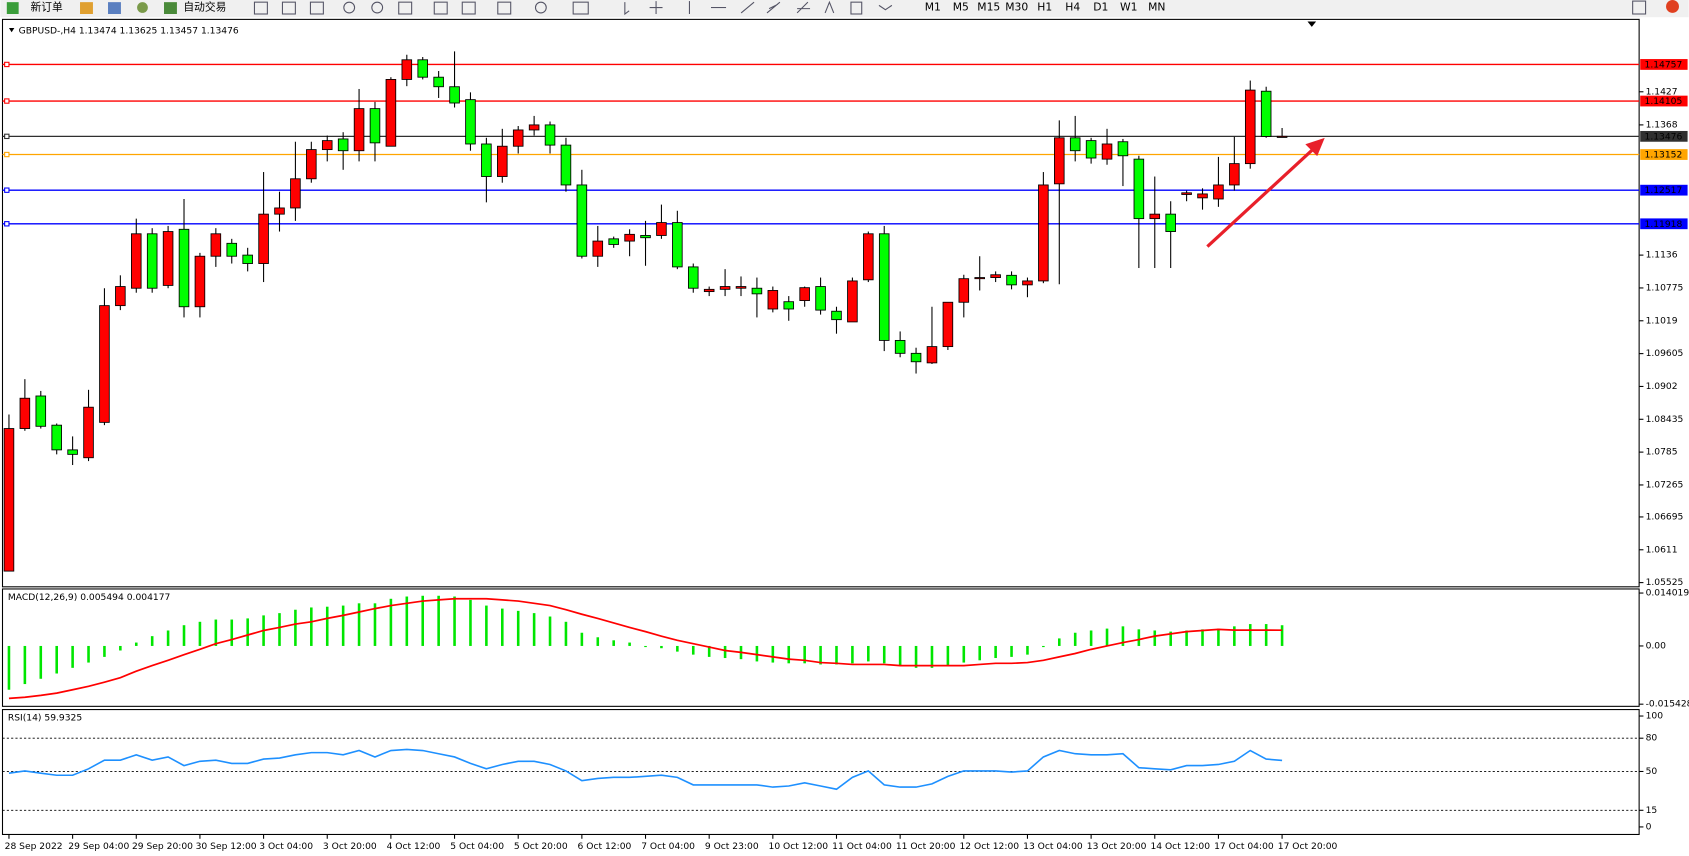 This screenshot has width=1689, height=856. Describe the element at coordinates (1664, 102) in the screenshot. I see `level-price-label: 1.14105` at that location.